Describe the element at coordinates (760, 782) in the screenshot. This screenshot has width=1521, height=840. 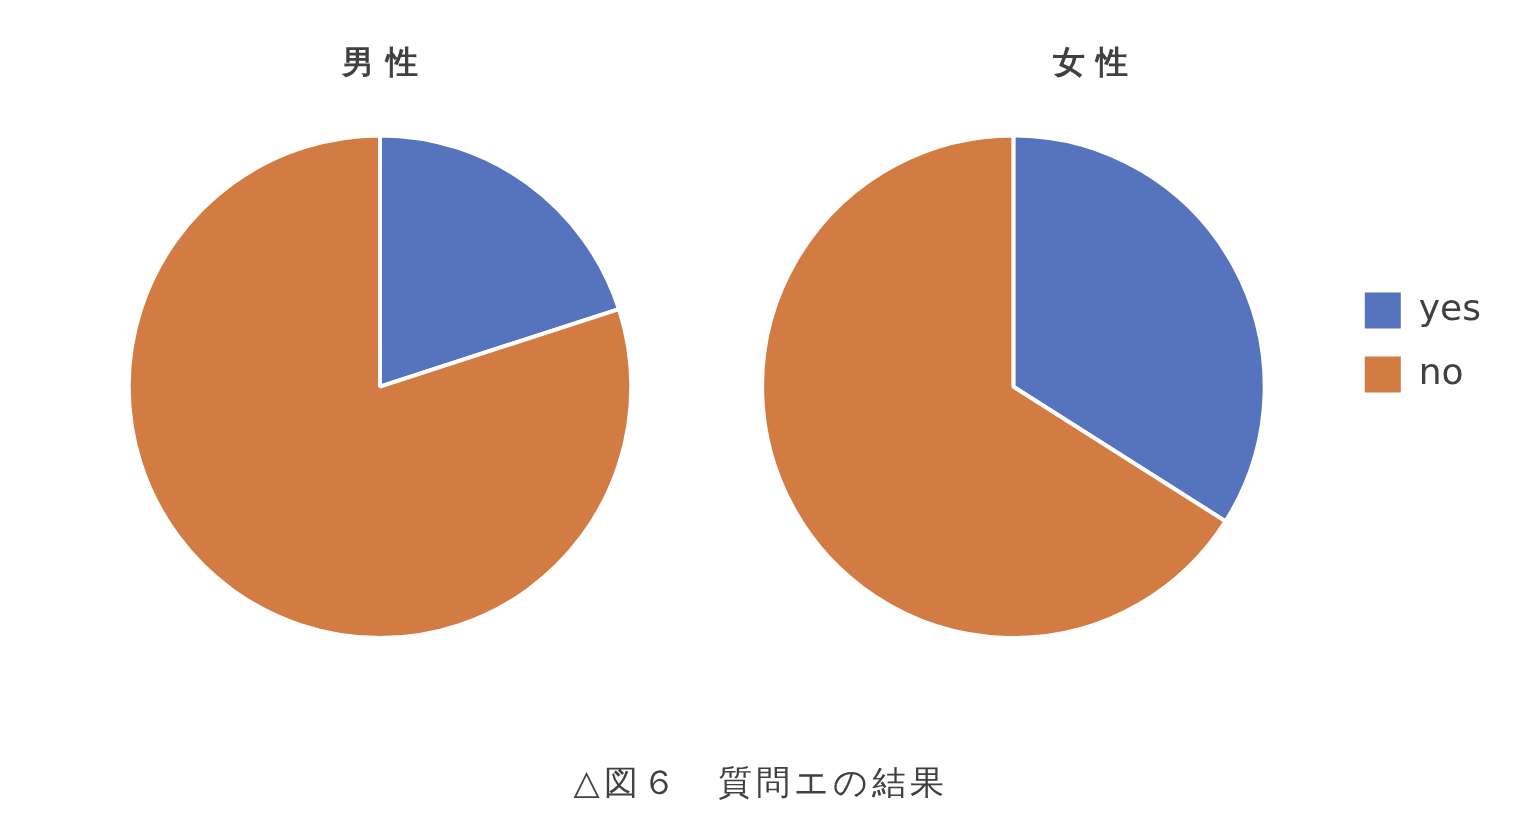
I see `text: △図６ 質問エの結果` at that location.